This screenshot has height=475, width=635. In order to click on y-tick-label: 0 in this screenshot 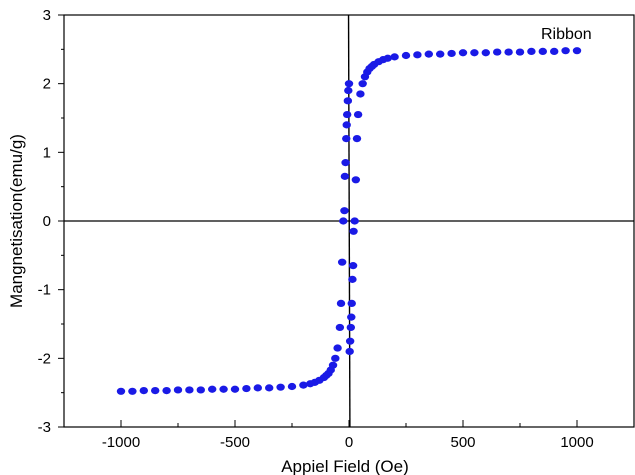, I will do `click(47, 221)`.